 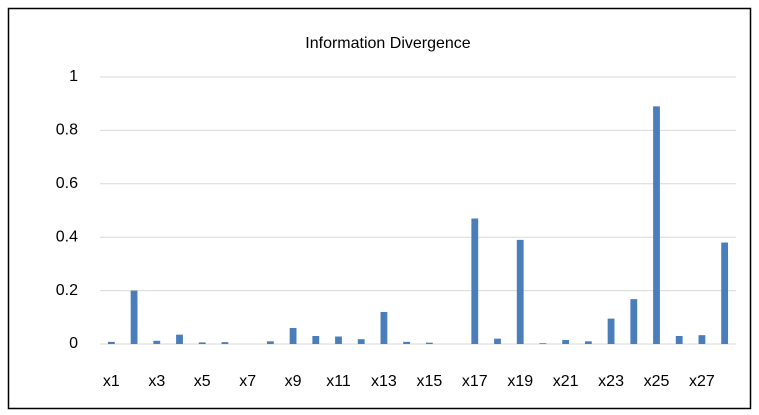 I want to click on x-tick-label: x13, so click(x=384, y=381).